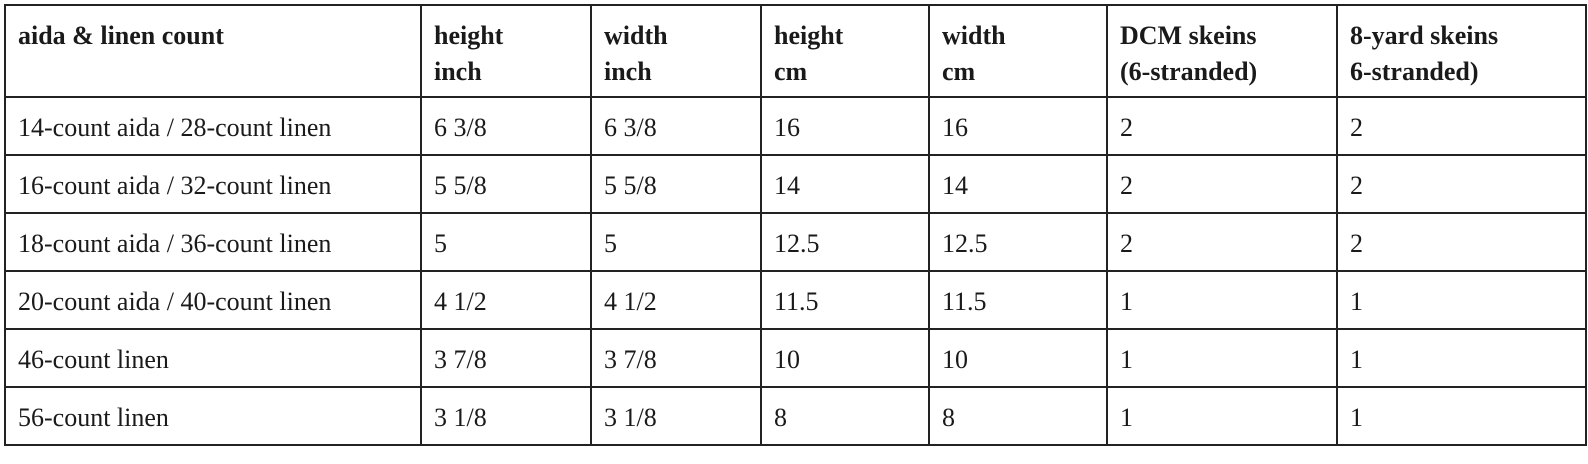 This screenshot has height=464, width=1588. I want to click on table-row: 56-count linen 3 1/8 3 1/8 8 8 1 1, so click(795, 416).